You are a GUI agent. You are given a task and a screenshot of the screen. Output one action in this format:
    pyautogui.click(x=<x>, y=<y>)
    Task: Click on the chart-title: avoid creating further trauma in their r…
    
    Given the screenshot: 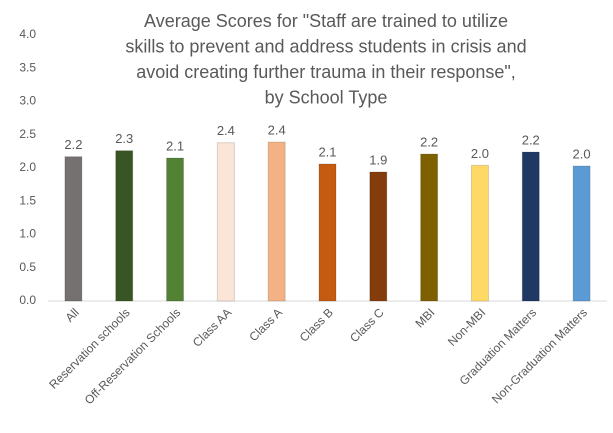 What is the action you would take?
    pyautogui.click(x=326, y=72)
    